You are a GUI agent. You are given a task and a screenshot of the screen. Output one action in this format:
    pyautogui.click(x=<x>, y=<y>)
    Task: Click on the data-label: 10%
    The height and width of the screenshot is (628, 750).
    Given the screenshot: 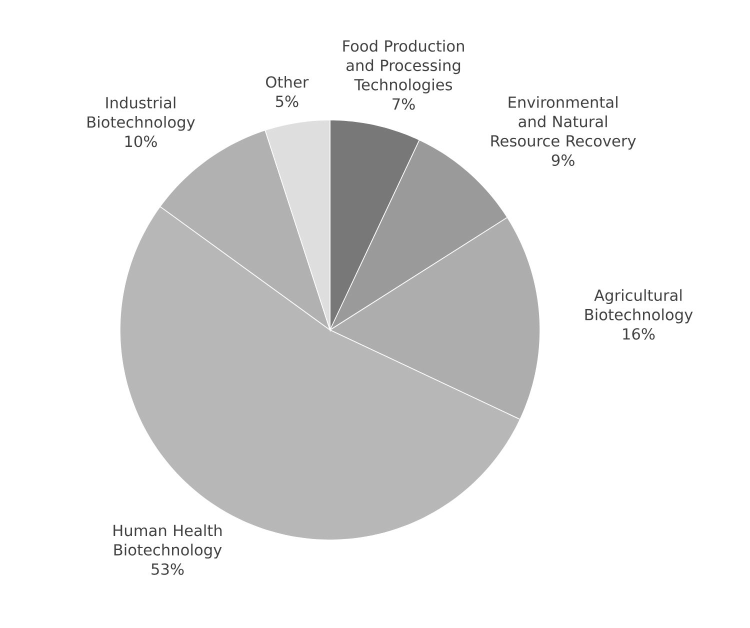 What is the action you would take?
    pyautogui.click(x=141, y=142)
    